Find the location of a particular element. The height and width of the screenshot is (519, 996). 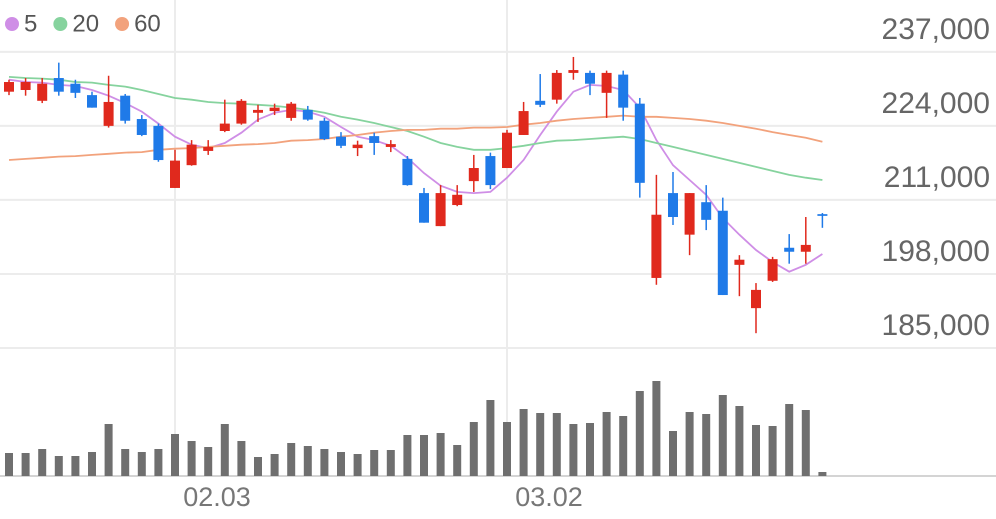

y-tick-label: 185,000 is located at coordinates (936, 325).